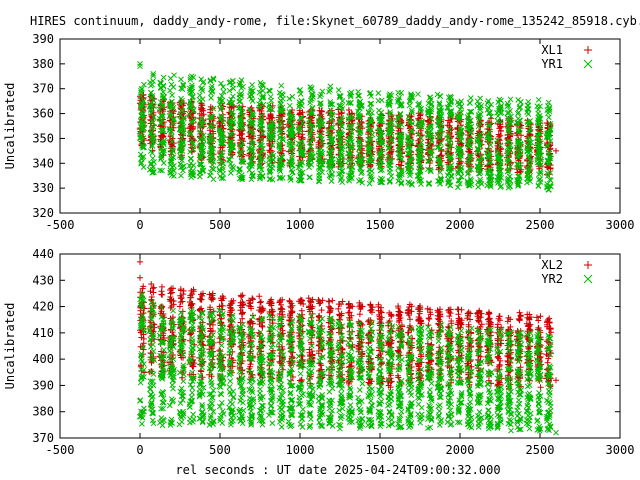  What do you see at coordinates (43, 359) in the screenshot?
I see `y-tick-label: 400` at bounding box center [43, 359].